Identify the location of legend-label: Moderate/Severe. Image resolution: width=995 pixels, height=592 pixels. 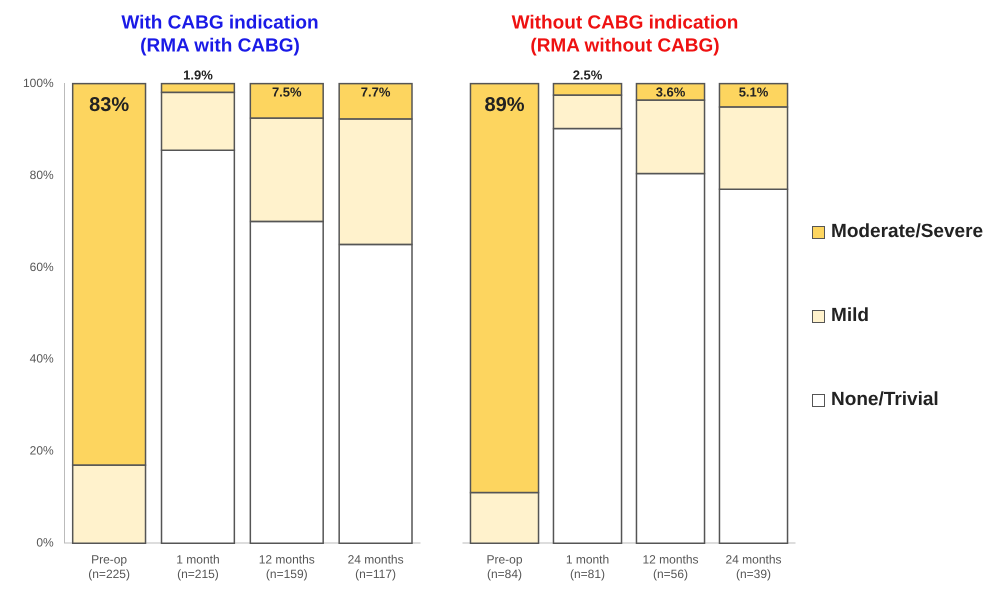
(907, 232).